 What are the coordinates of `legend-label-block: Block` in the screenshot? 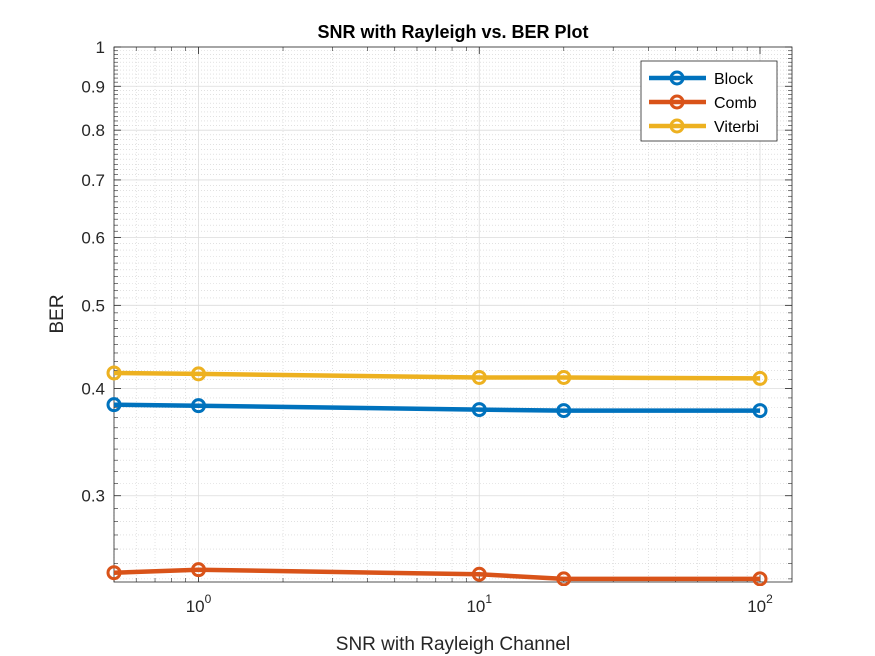 It's located at (734, 79).